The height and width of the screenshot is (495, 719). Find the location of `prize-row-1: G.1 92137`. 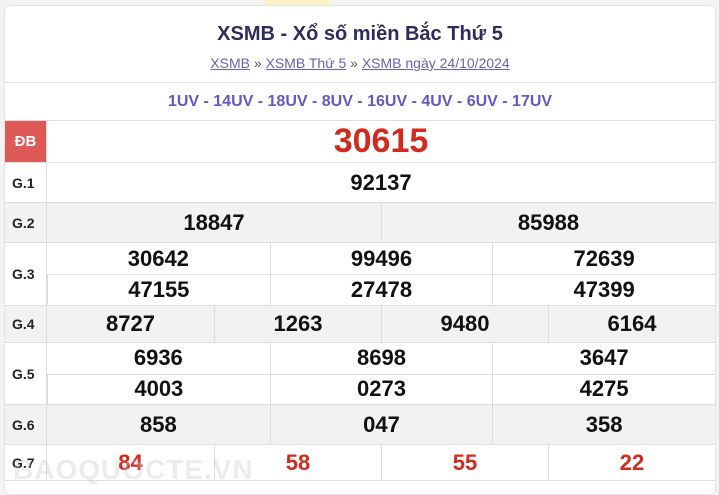

prize-row-1: G.1 92137 is located at coordinates (360, 183).